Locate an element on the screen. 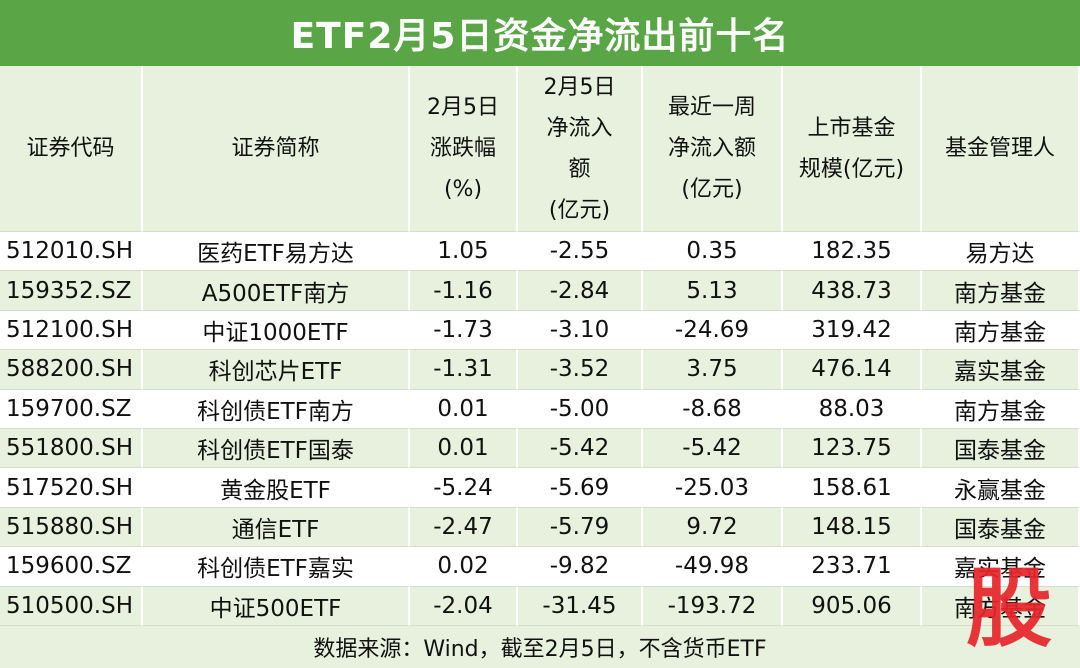 This screenshot has height=668, width=1080. header-cell: 基金管理人 is located at coordinates (1001, 149).